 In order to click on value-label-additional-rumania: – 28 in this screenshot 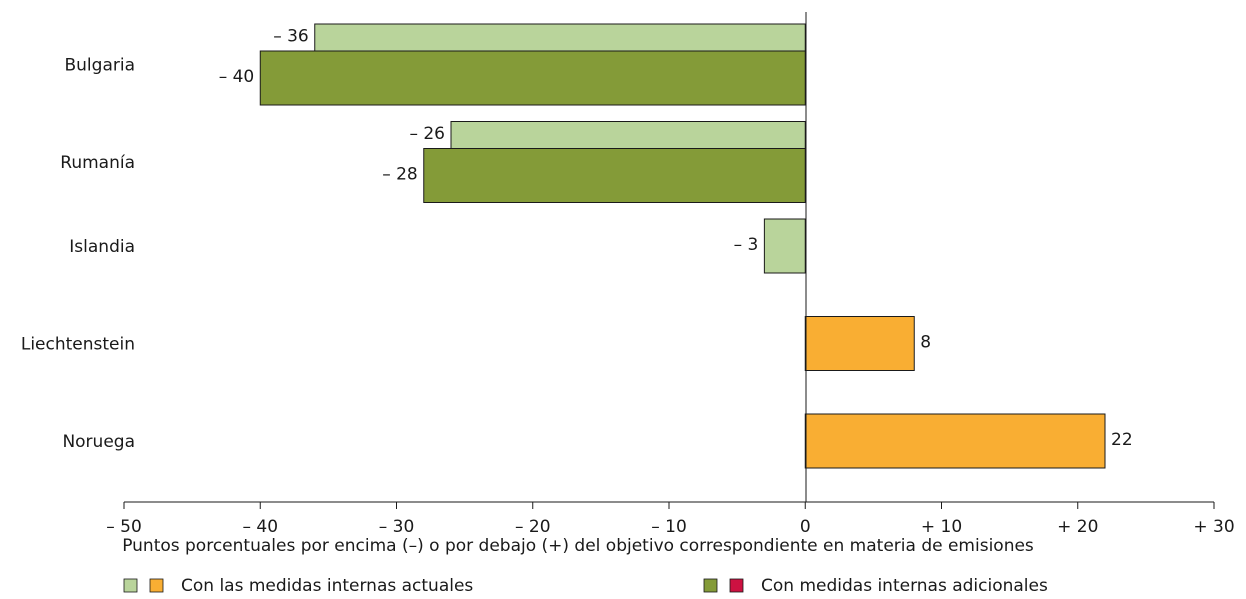, I will do `click(400, 175)`.